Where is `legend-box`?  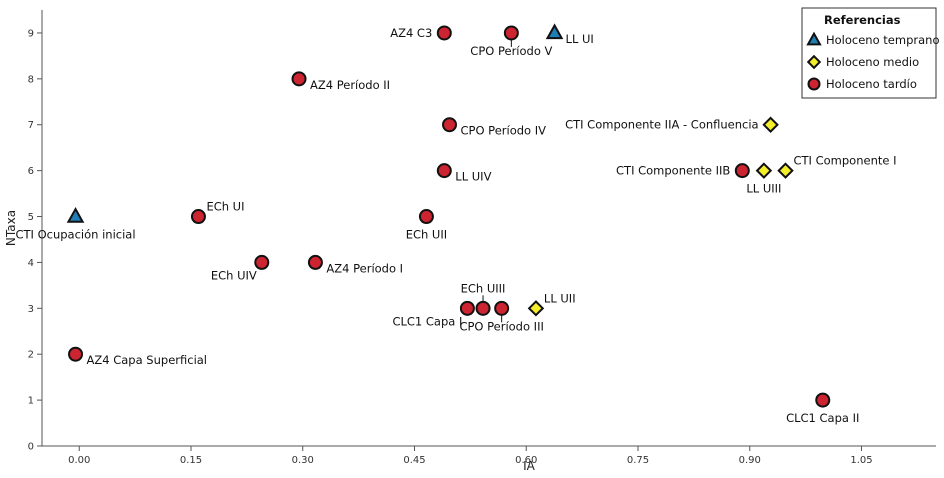
legend-box is located at coordinates (869, 53).